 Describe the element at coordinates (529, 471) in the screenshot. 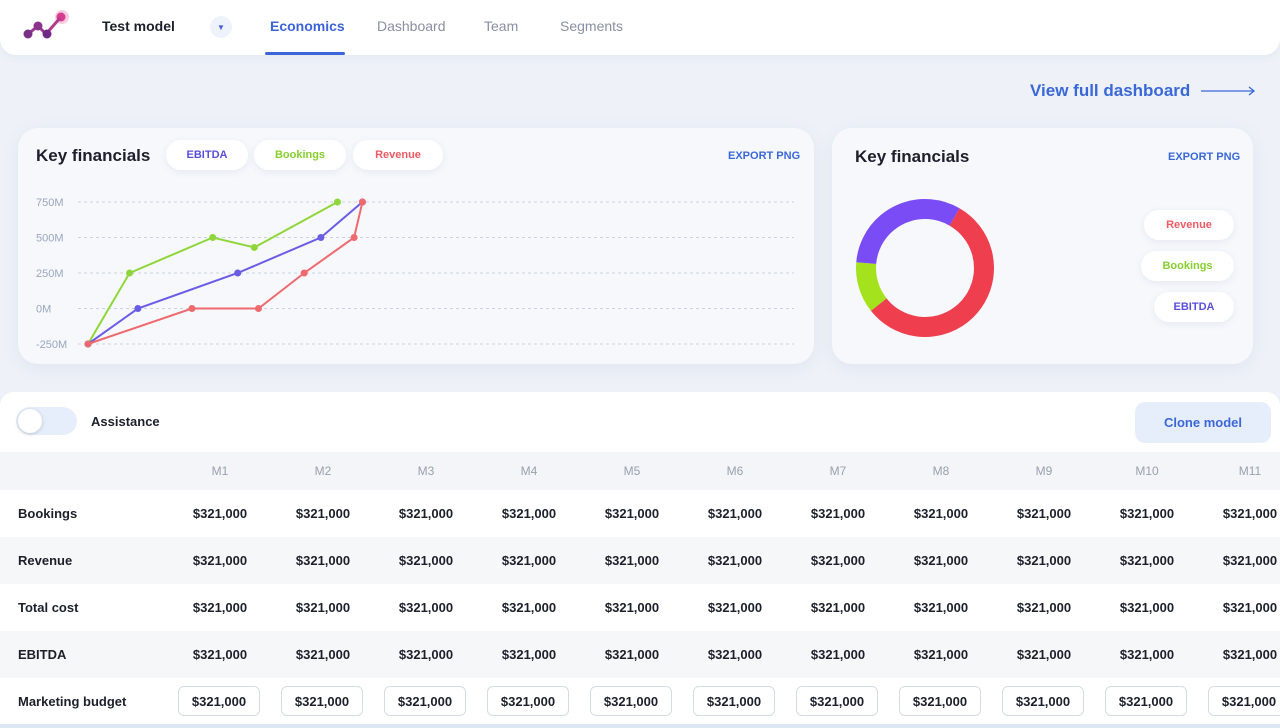

I see `column-header: M4` at that location.